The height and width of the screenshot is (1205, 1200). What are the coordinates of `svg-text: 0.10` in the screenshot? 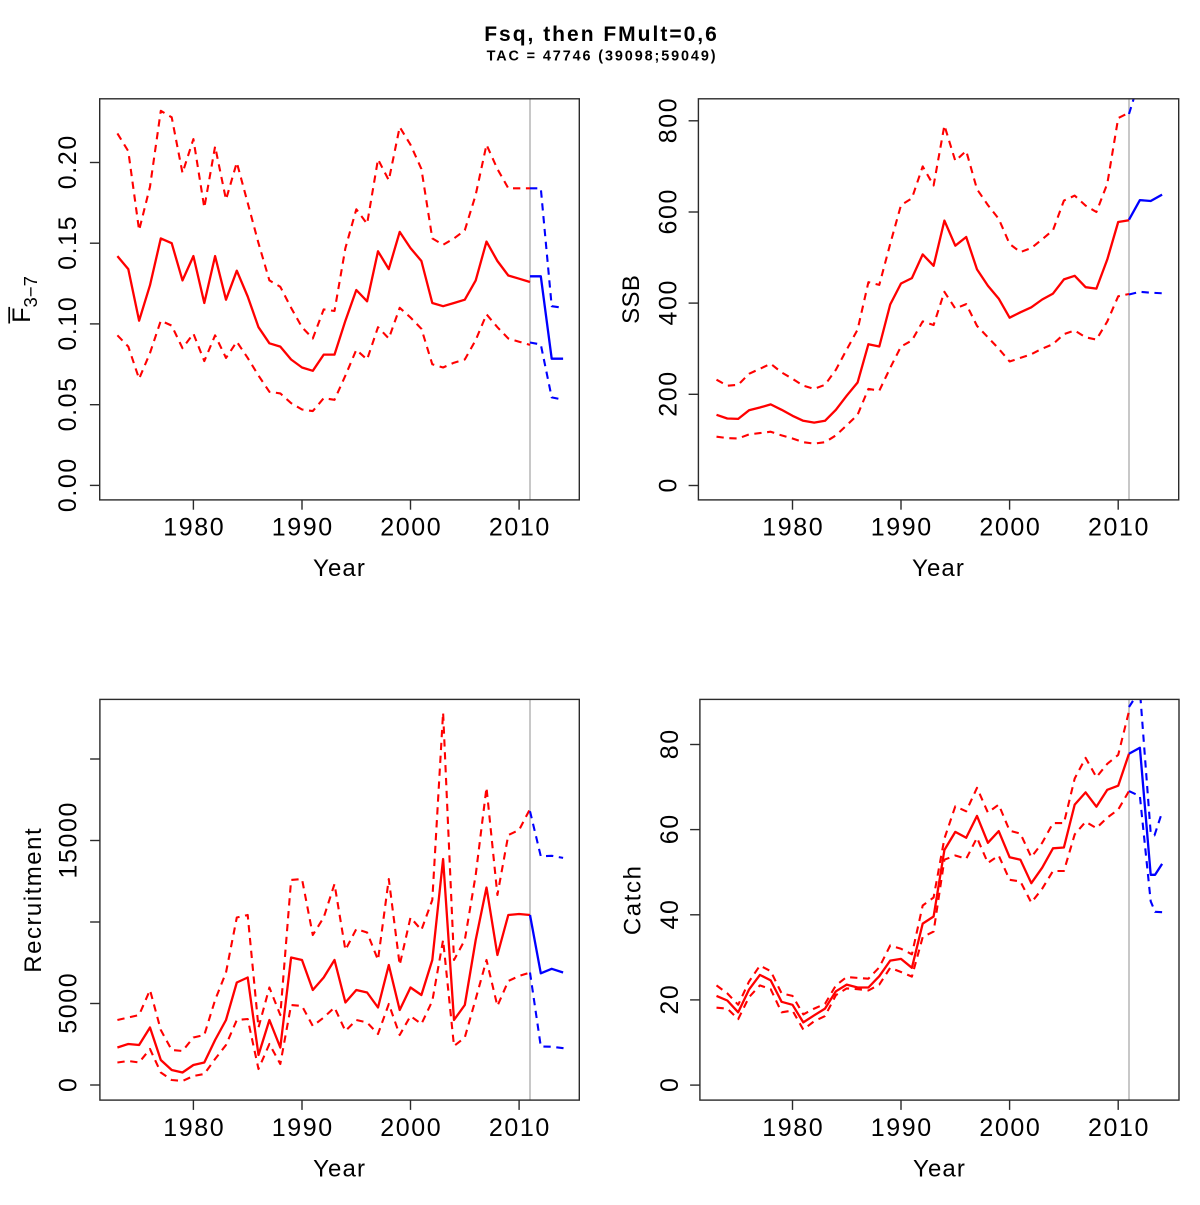 It's located at (68, 323).